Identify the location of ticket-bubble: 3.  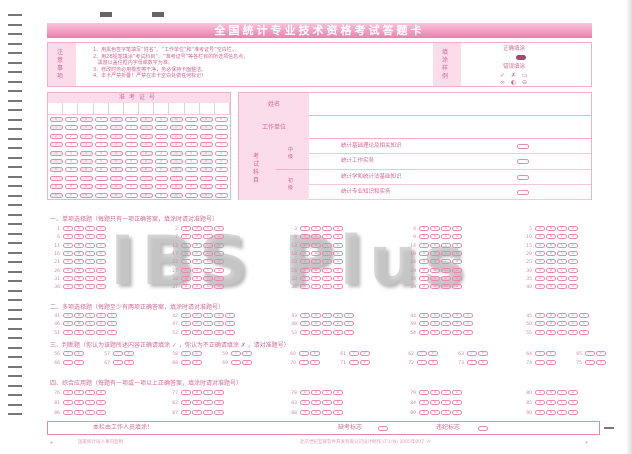
(221, 145).